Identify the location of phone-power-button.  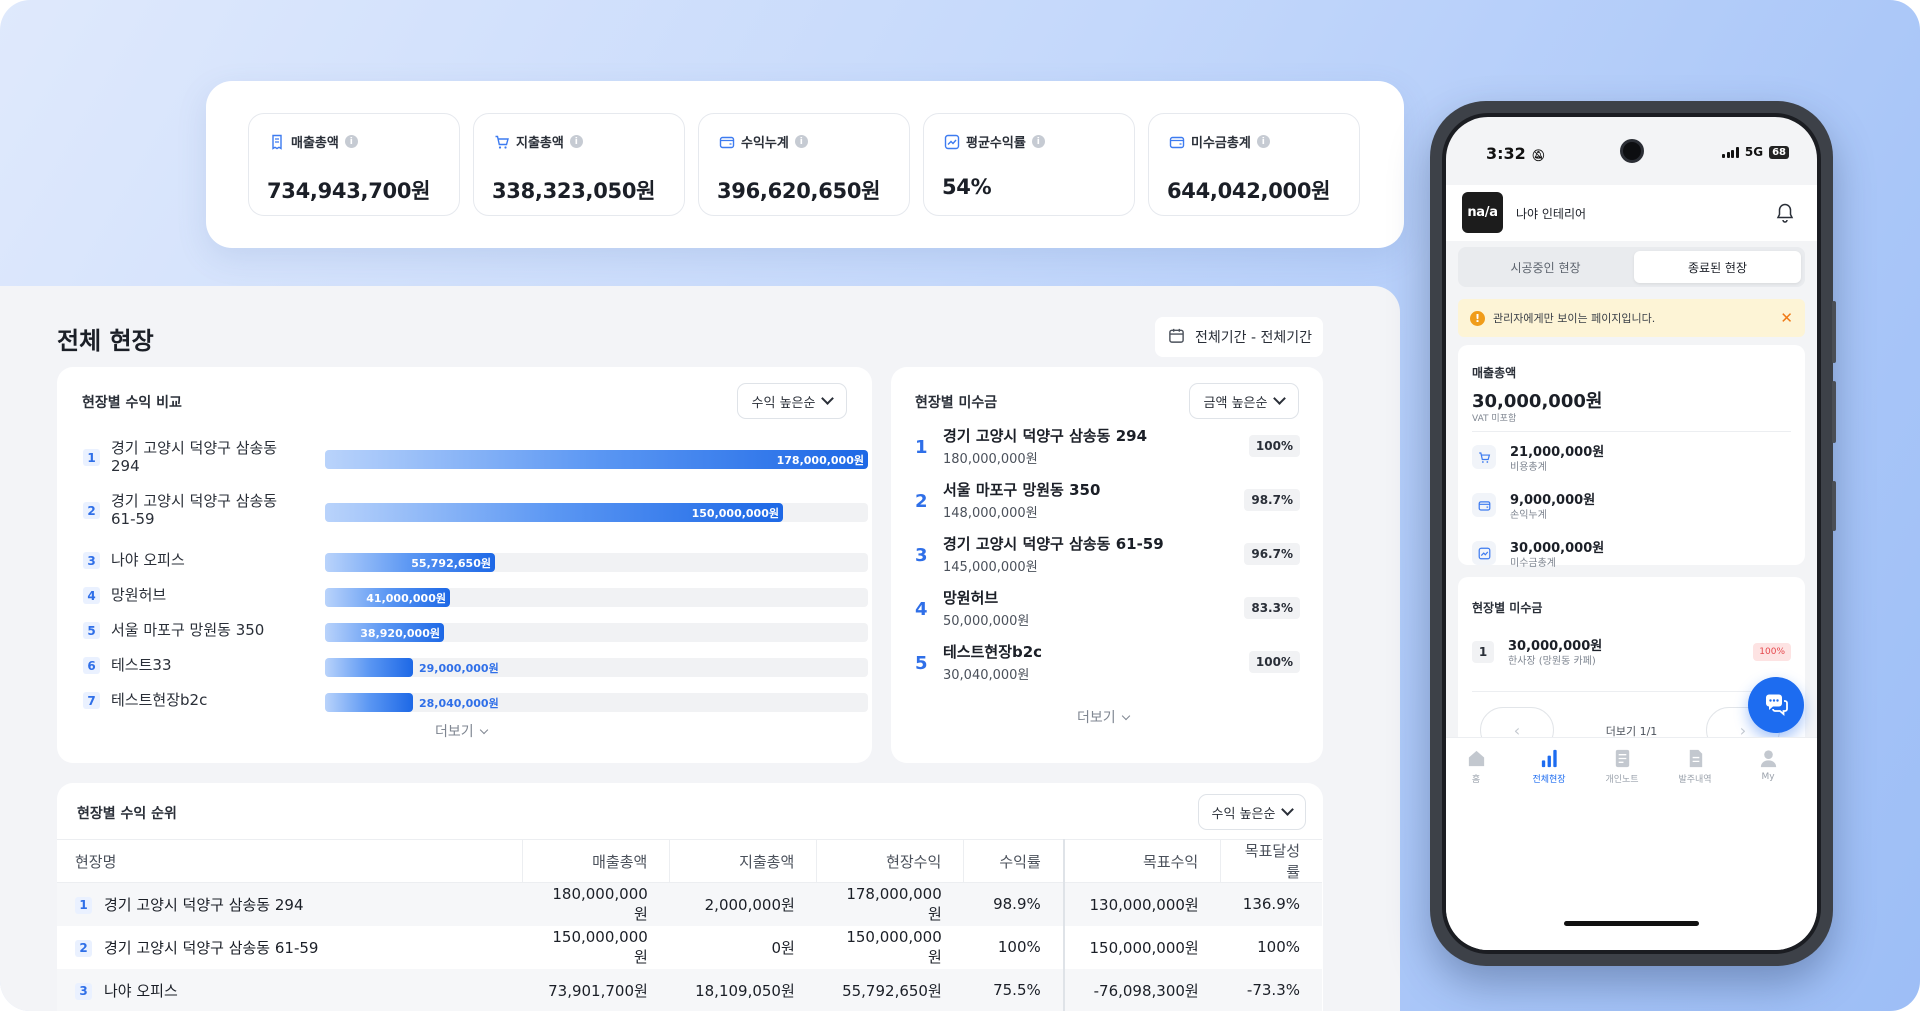
(1834, 506).